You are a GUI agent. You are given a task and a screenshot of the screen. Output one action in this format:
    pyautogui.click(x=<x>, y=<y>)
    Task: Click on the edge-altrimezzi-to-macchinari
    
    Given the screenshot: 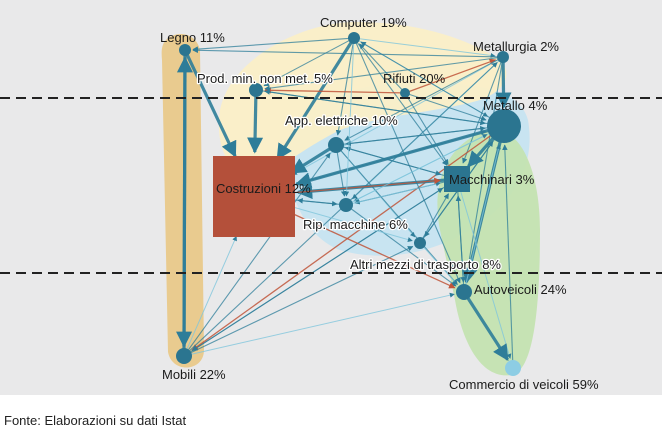 What is the action you would take?
    pyautogui.click(x=435, y=217)
    